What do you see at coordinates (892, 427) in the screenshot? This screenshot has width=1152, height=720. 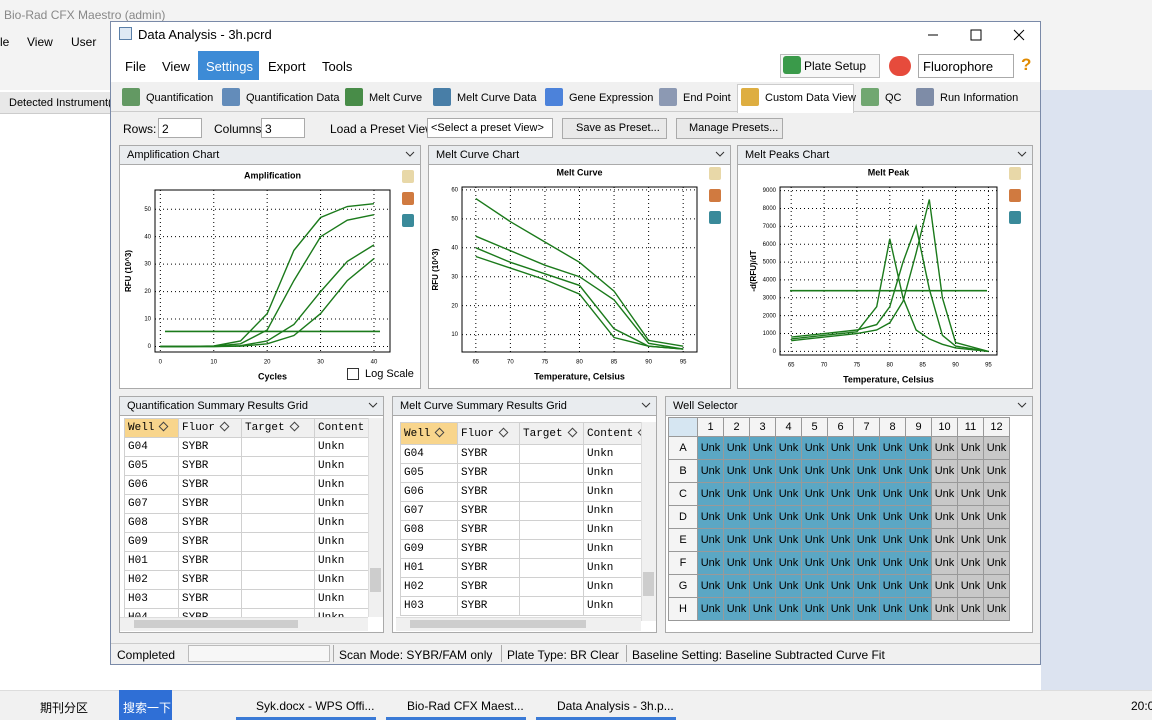 I see `well-column-header: 8` at bounding box center [892, 427].